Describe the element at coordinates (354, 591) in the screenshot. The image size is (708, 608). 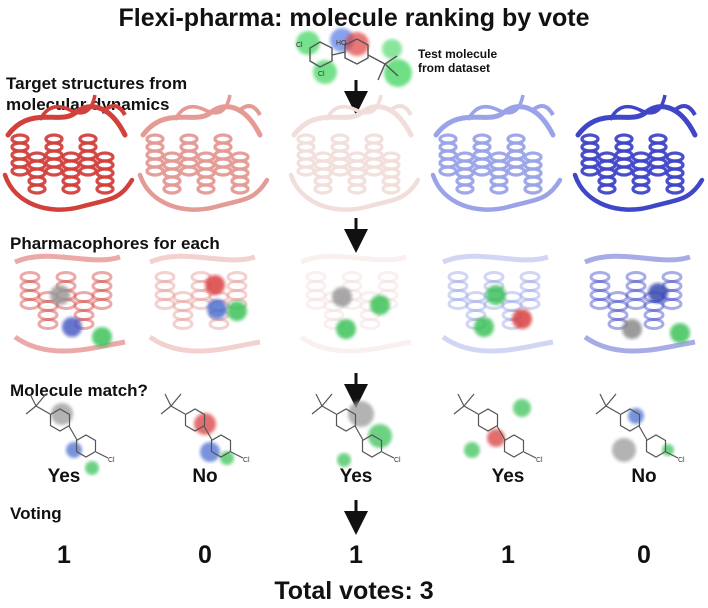
I see `total-votes: Total votes: 3` at that location.